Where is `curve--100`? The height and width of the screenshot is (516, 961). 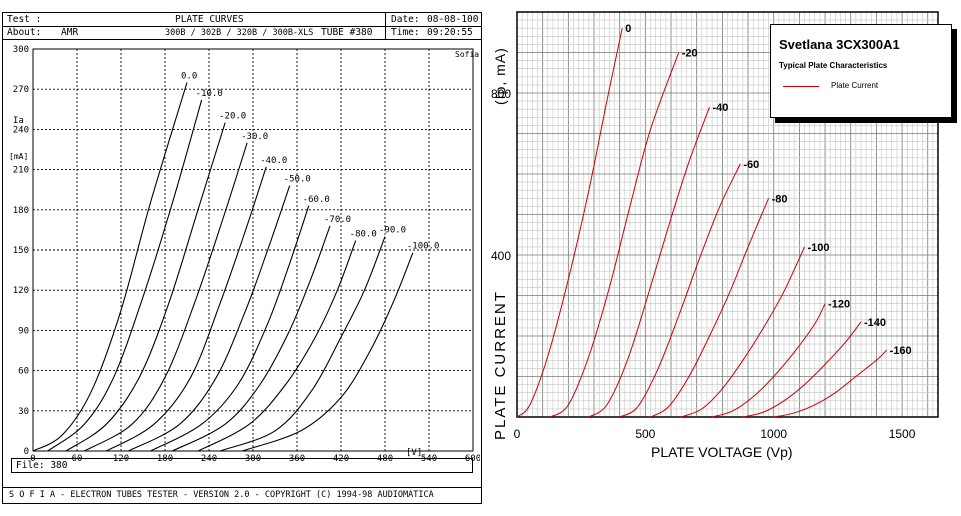
curve--100 is located at coordinates (743, 332).